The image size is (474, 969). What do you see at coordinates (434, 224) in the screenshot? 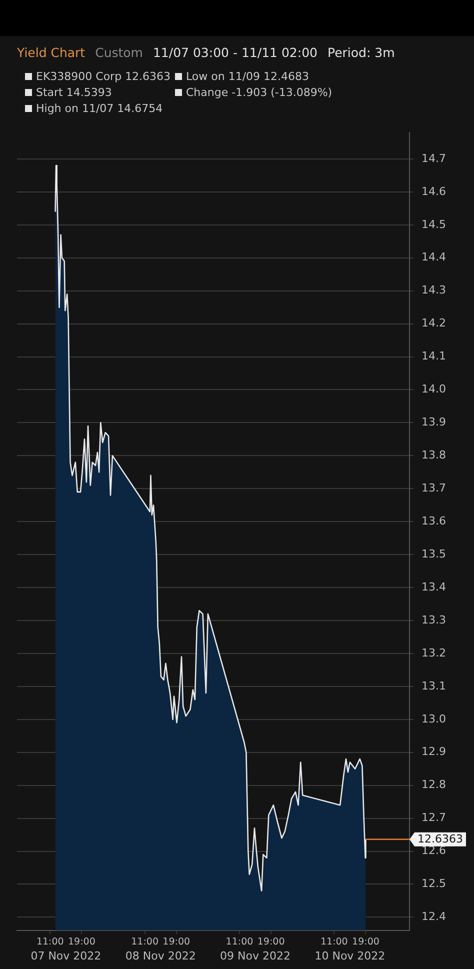
I see `y-tick-label: 14.5` at bounding box center [434, 224].